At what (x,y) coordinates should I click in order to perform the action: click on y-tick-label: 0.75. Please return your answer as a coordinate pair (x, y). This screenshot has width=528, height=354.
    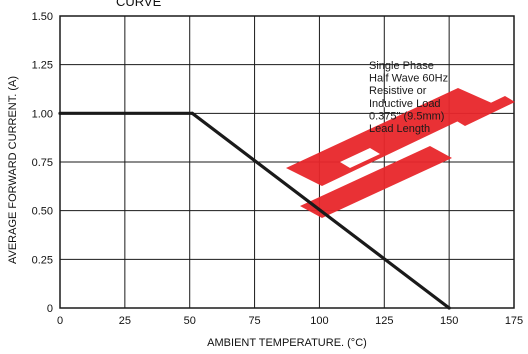
    Looking at the image, I should click on (42, 163).